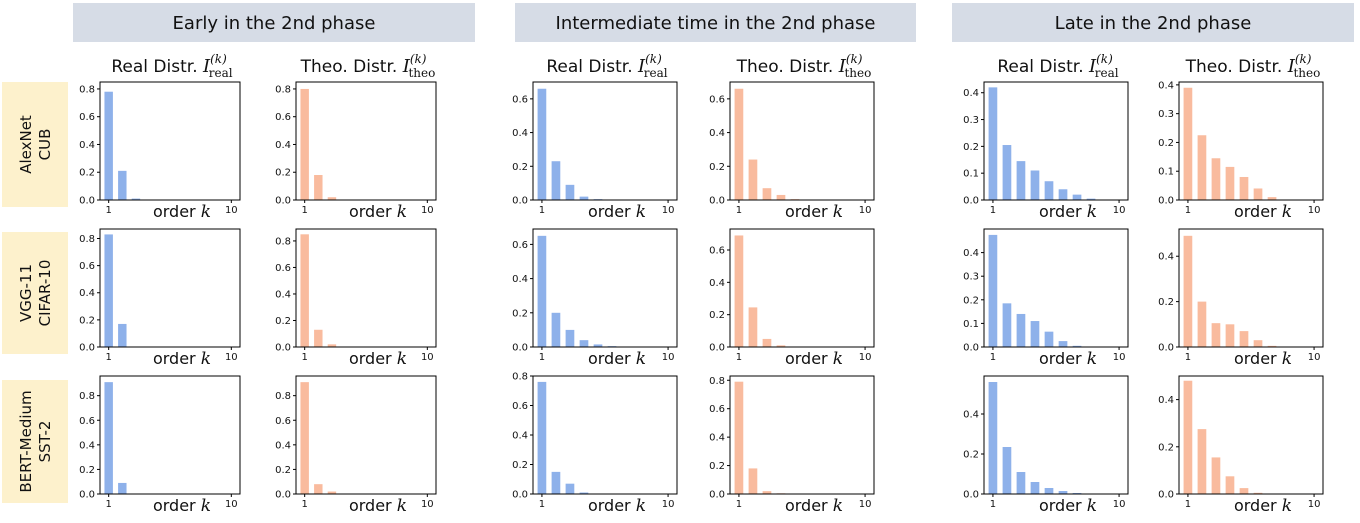  I want to click on panel-2-1: 0.0 0.2 0.4 0.6 0.8 1 10 order k, so click(160, 298).